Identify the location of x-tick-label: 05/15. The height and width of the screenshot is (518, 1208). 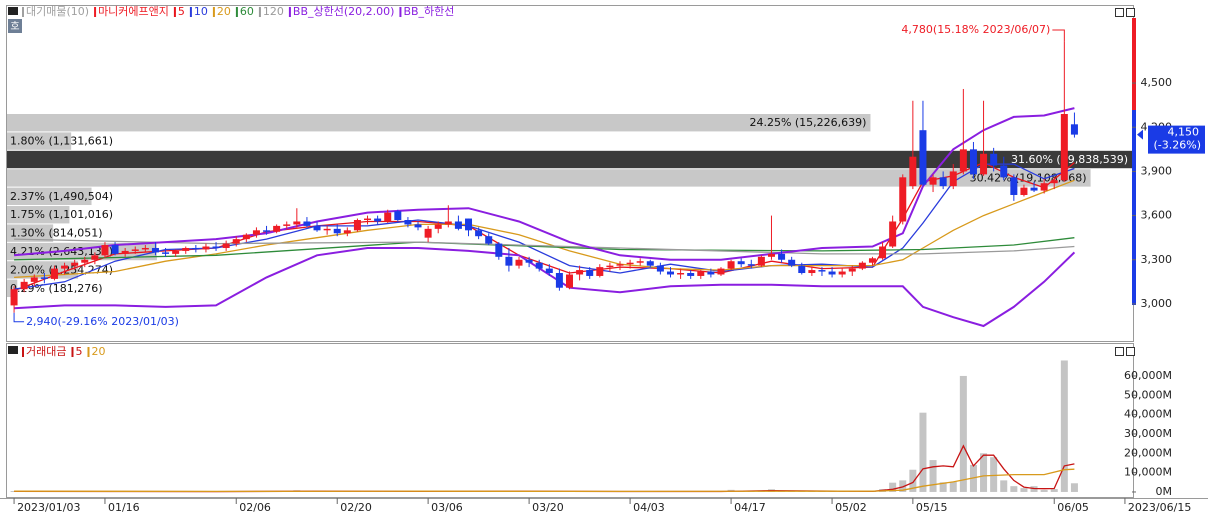
(932, 507).